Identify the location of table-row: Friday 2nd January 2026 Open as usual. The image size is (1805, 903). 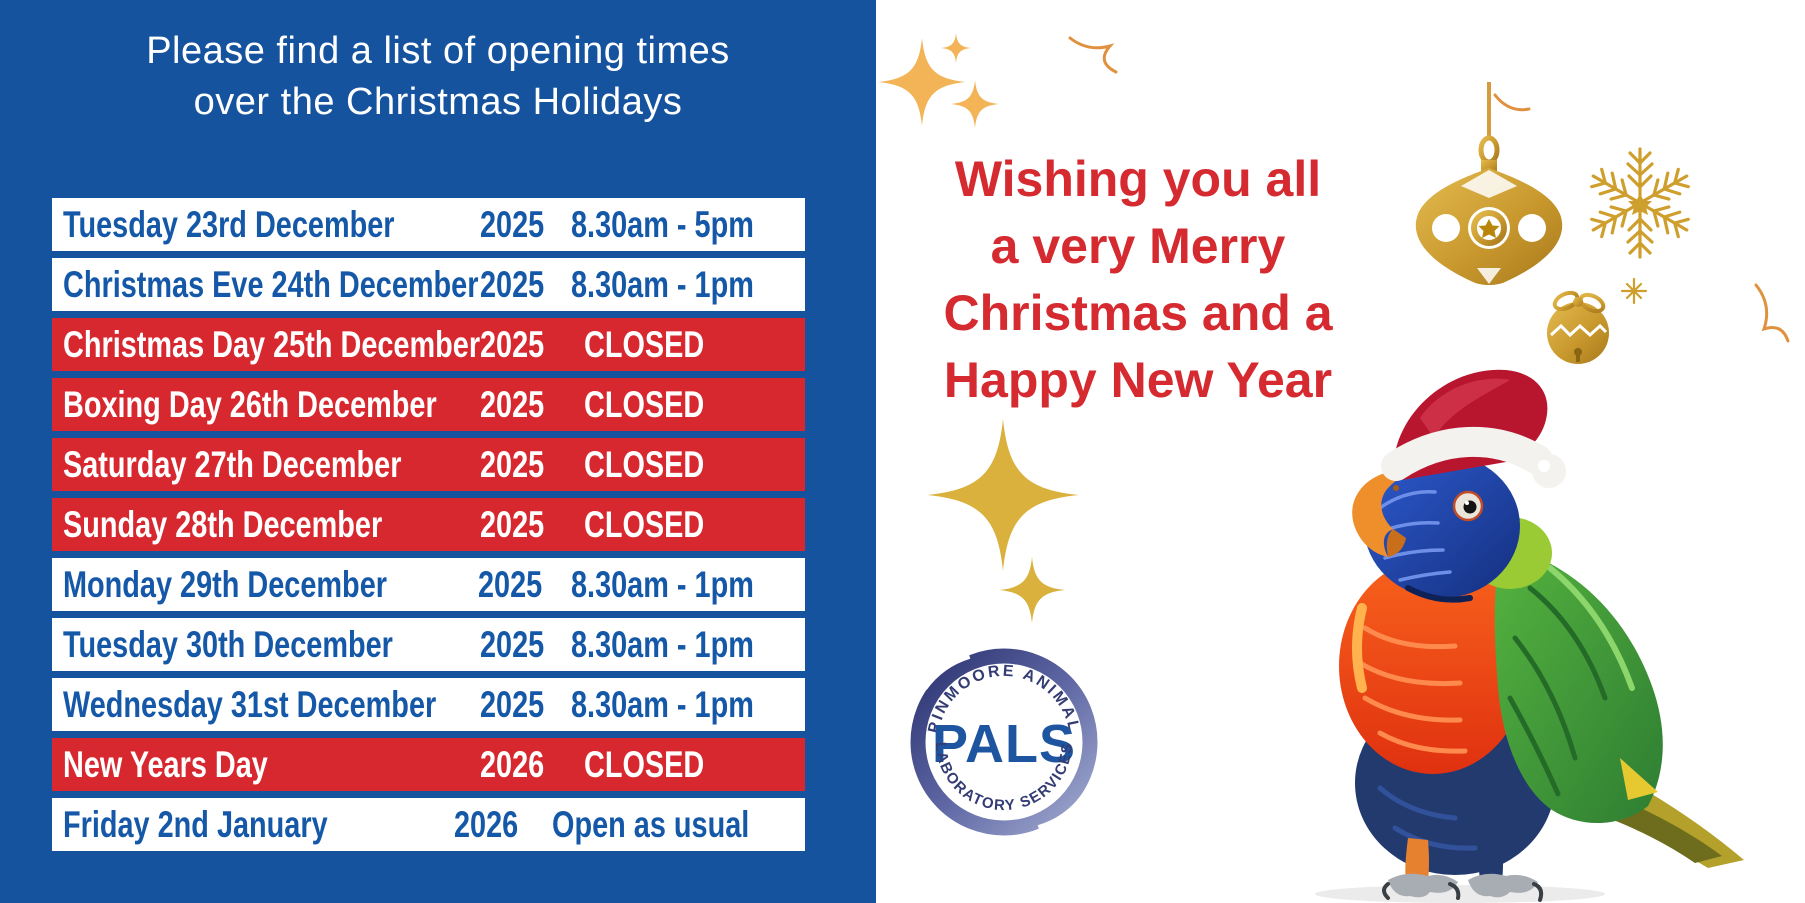
(428, 824).